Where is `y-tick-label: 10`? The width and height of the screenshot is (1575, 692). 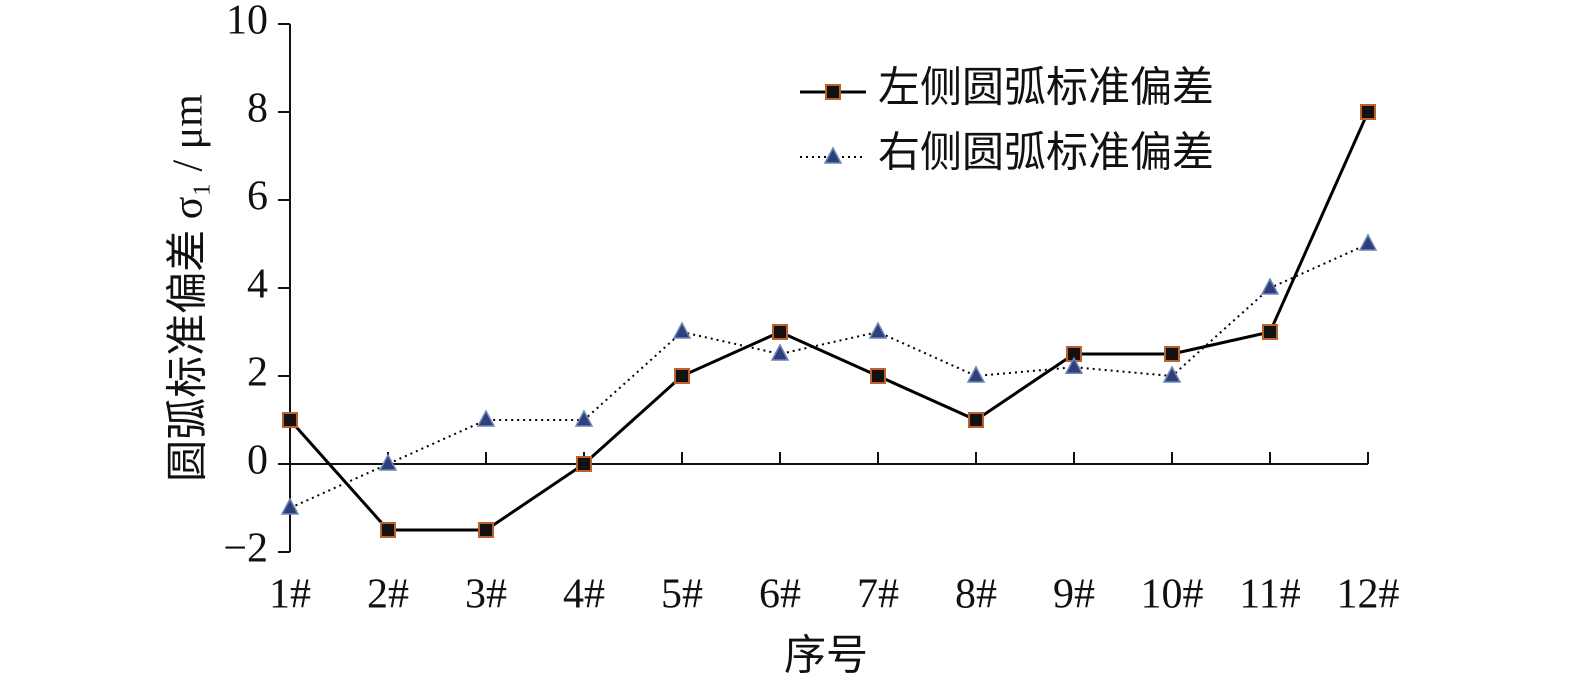 y-tick-label: 10 is located at coordinates (247, 22).